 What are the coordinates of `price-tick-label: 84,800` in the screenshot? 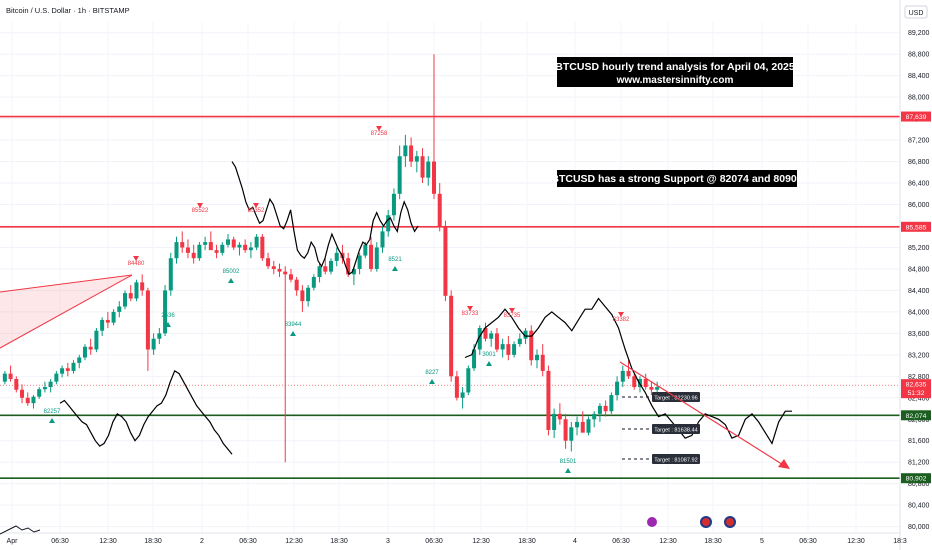 It's located at (919, 269).